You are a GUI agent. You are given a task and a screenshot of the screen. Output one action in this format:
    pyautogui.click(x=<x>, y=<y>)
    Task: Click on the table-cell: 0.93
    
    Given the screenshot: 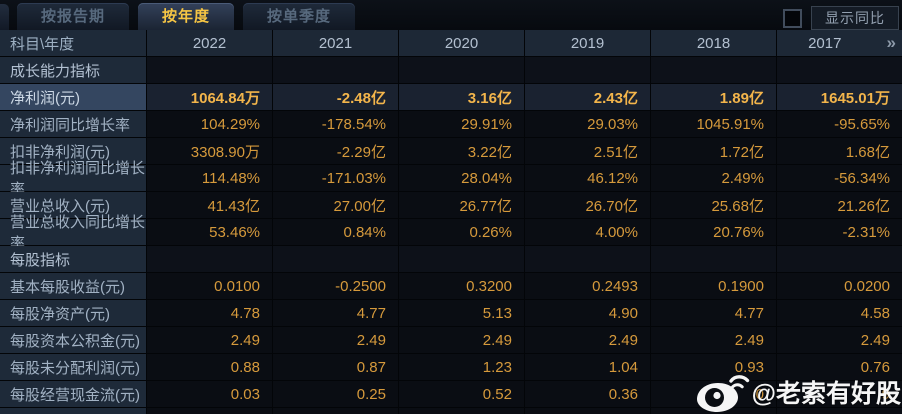 What is the action you would take?
    pyautogui.click(x=713, y=367)
    